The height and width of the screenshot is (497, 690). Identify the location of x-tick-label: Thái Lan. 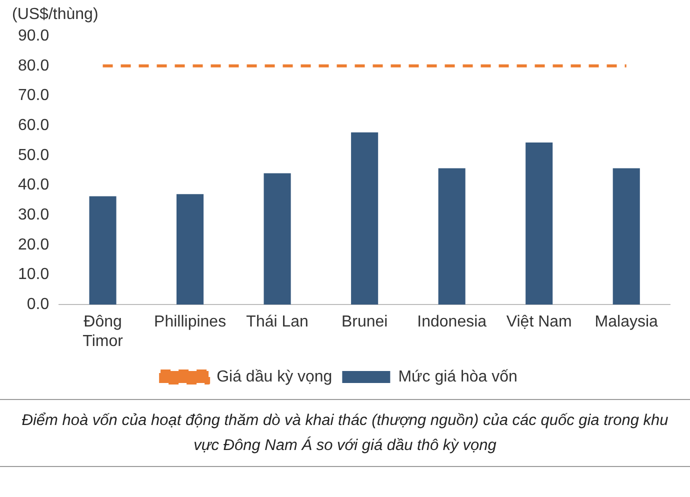
(277, 322).